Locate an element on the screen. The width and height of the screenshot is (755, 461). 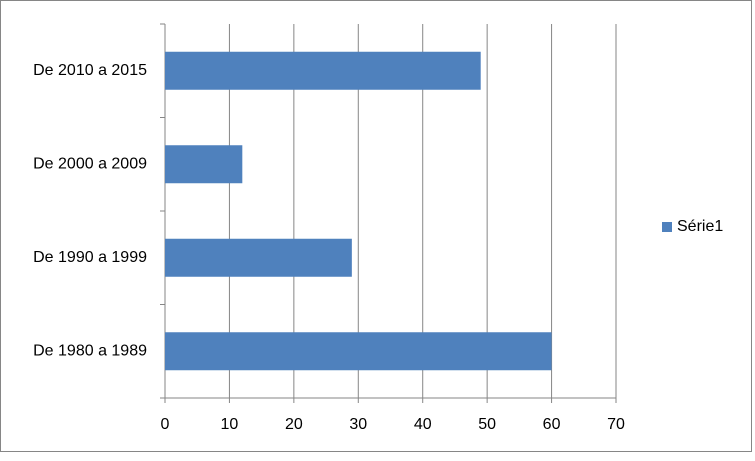
x-tick-label: 0 is located at coordinates (165, 424).